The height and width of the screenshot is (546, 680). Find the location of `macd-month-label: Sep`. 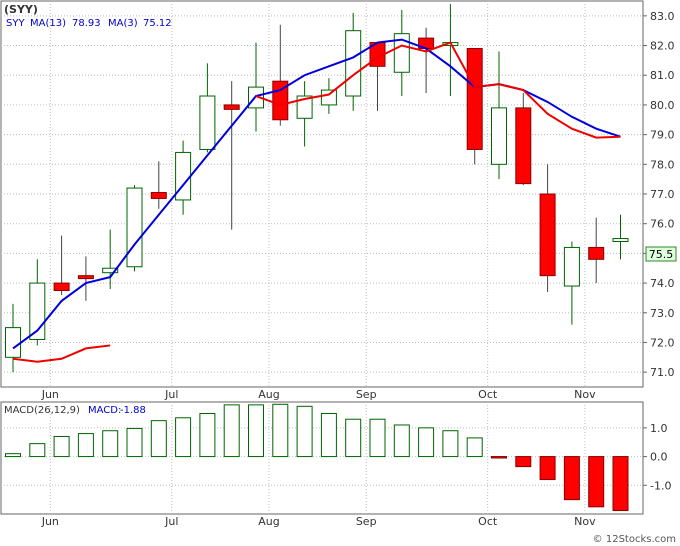

macd-month-label: Sep is located at coordinates (366, 521).